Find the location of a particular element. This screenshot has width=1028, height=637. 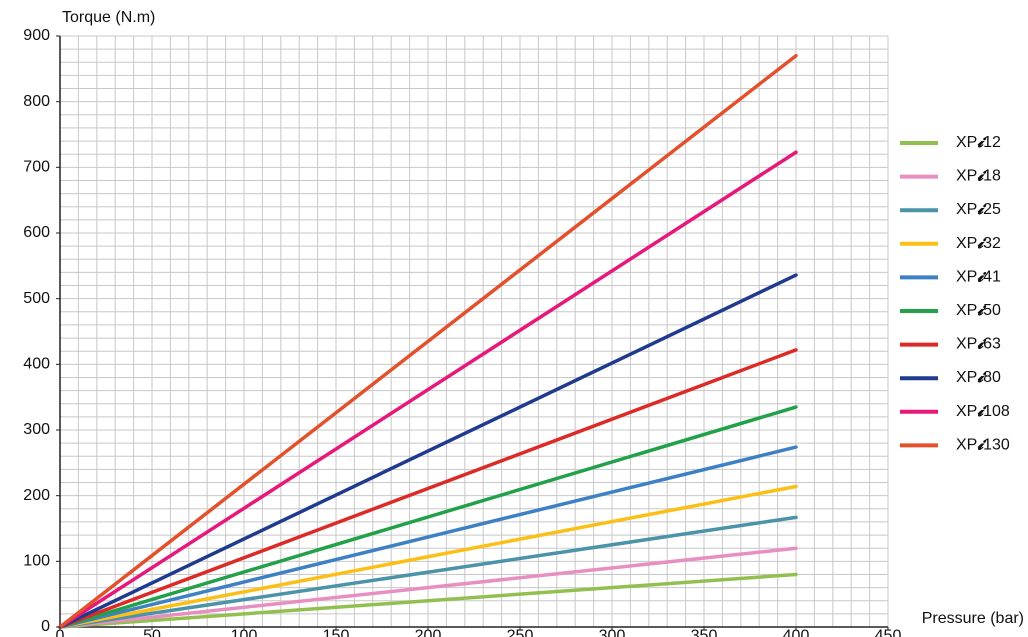

series-line-xpi25 is located at coordinates (428, 572).